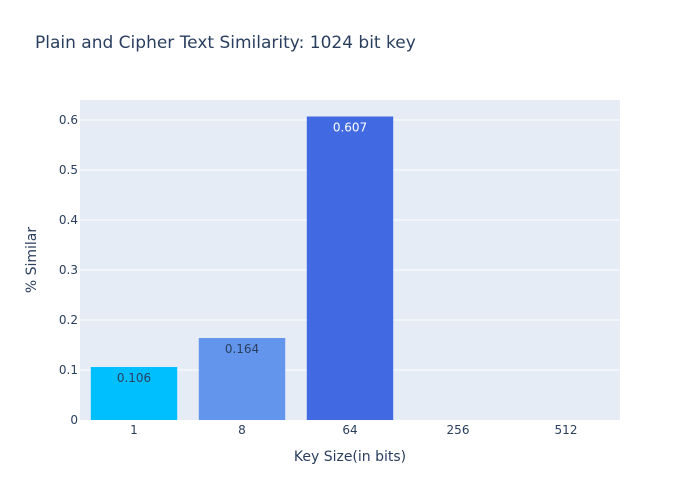  I want to click on x-tick-label: 8, so click(242, 430).